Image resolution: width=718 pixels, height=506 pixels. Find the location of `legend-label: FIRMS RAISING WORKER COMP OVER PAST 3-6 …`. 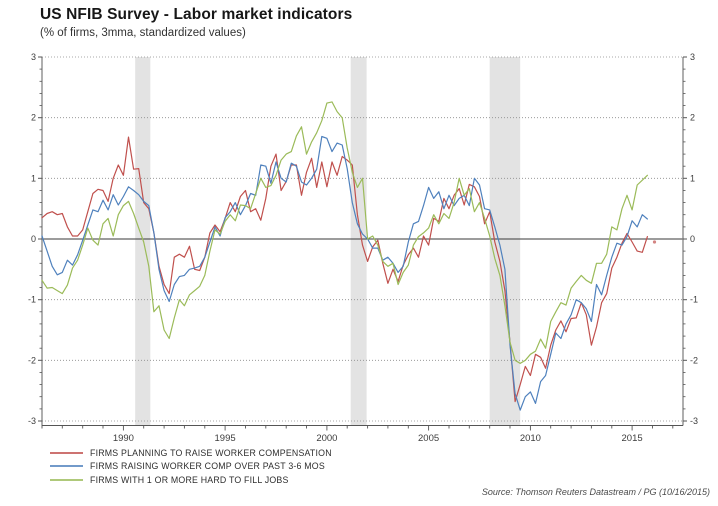

legend-label: FIRMS RAISING WORKER COMP OVER PAST 3-6 … is located at coordinates (207, 466).